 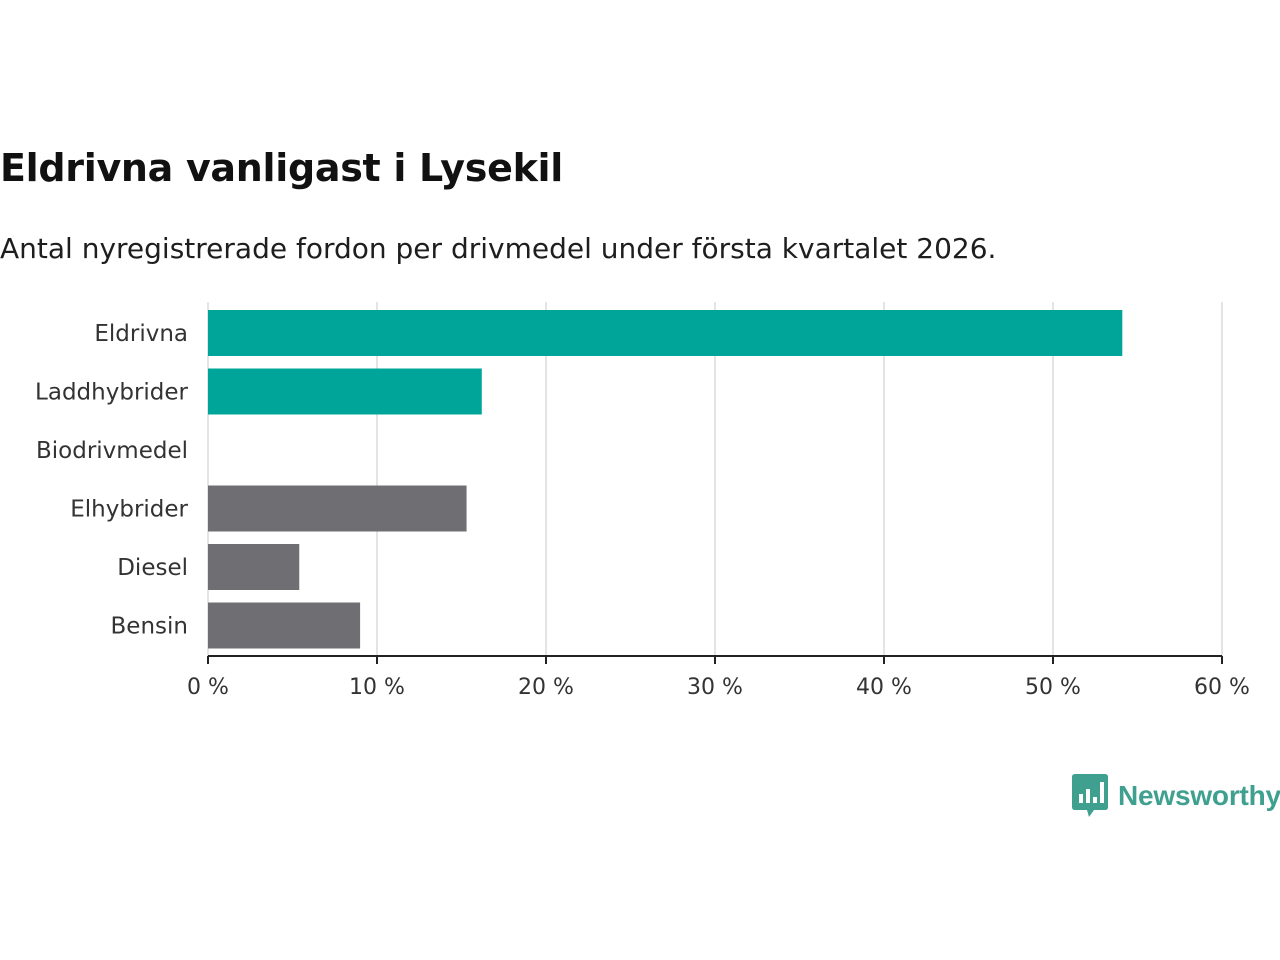 What do you see at coordinates (152, 568) in the screenshot?
I see `category-label: Diesel` at bounding box center [152, 568].